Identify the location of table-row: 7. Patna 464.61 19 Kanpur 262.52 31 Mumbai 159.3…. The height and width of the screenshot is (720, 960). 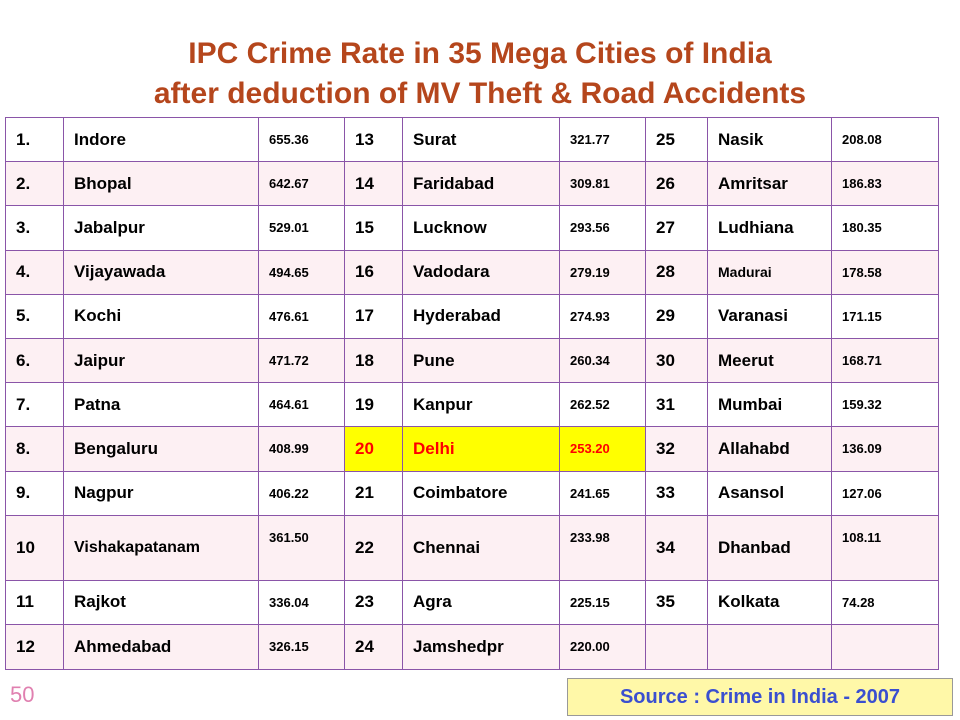
(472, 405).